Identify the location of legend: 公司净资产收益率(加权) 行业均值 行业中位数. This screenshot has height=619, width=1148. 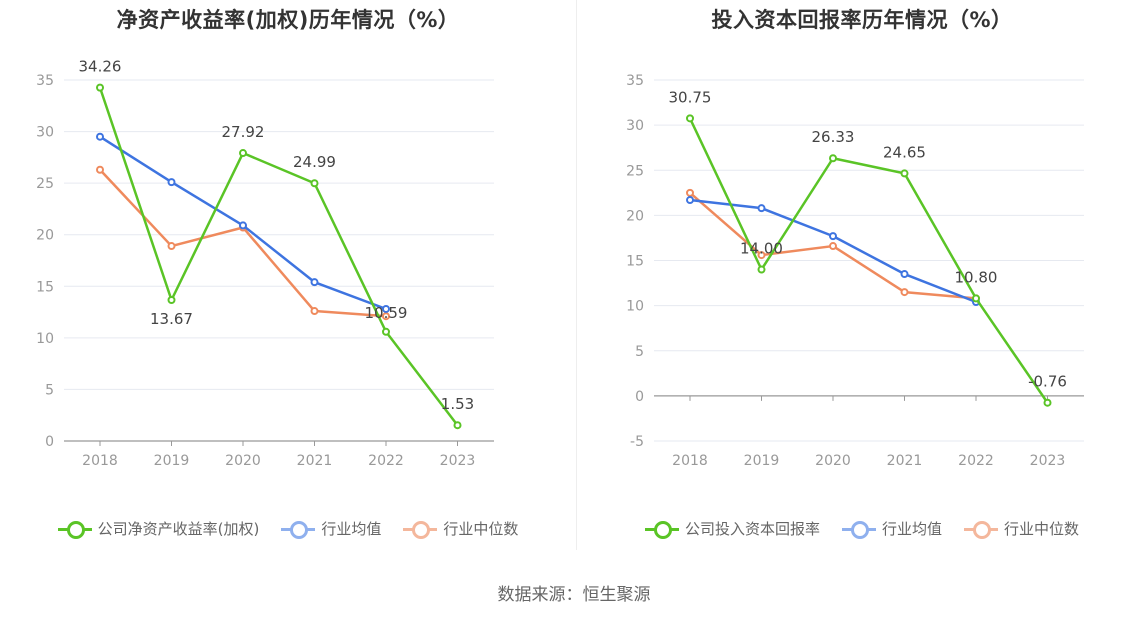
(288, 528).